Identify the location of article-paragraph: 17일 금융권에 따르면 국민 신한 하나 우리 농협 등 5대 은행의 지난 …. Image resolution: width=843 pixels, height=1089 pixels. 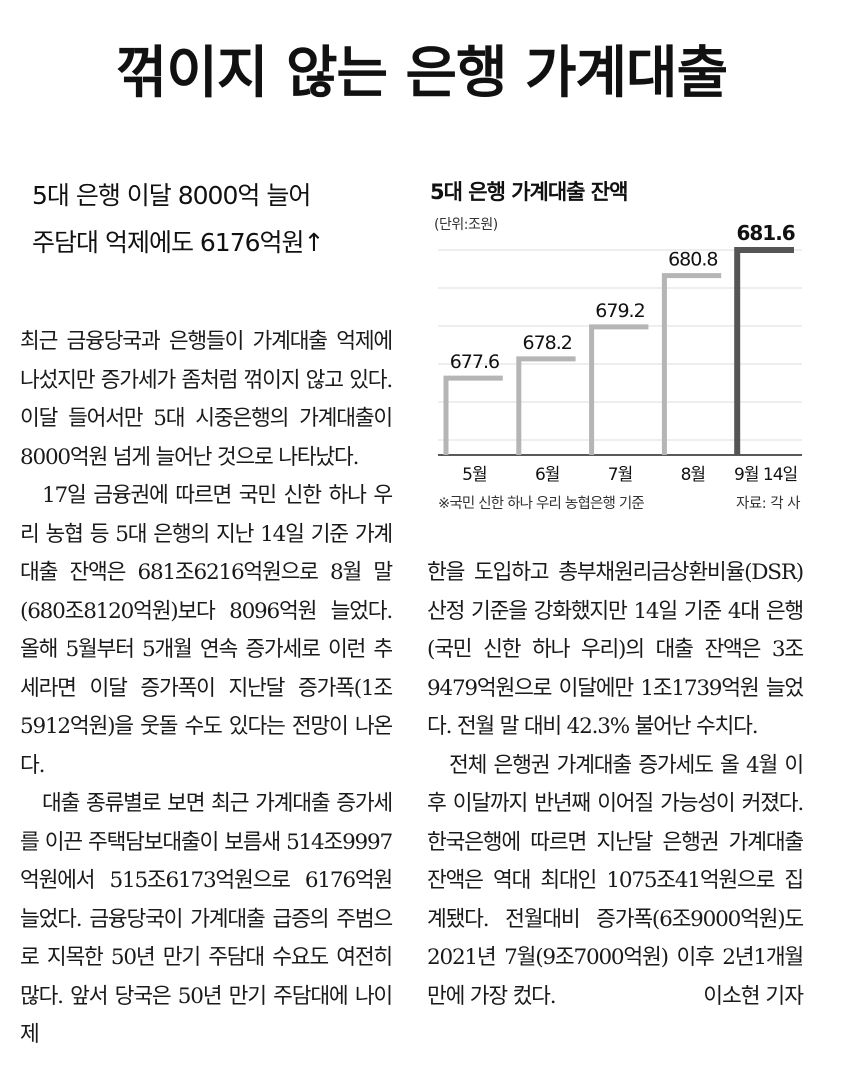
(206, 630).